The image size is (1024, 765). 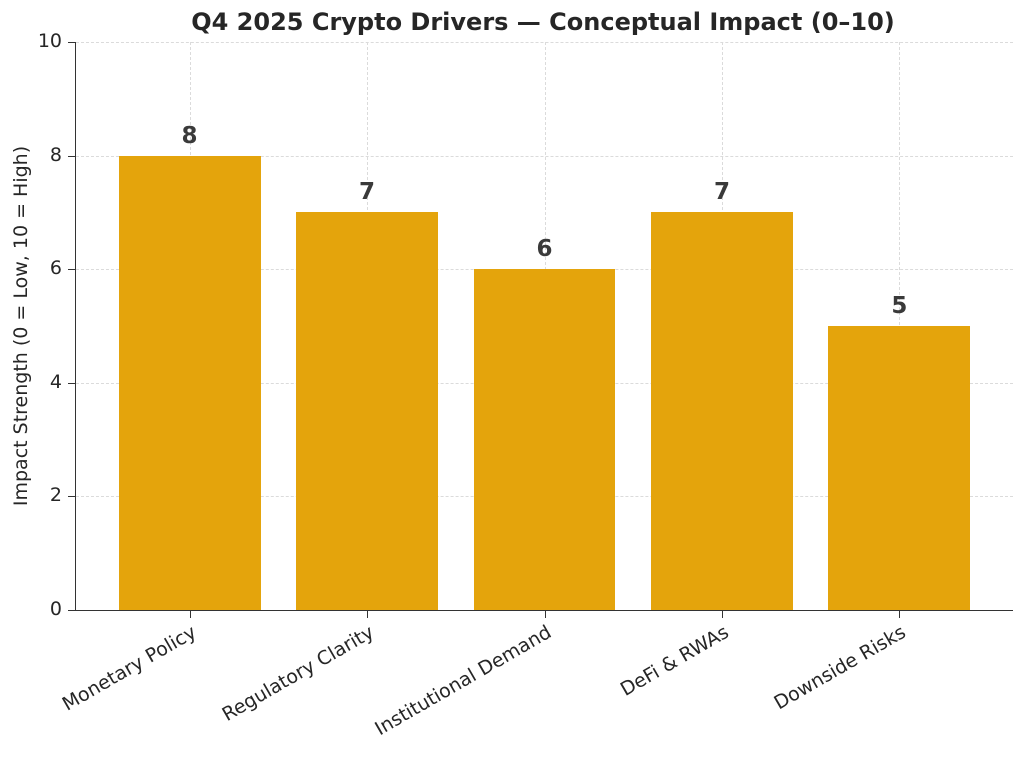 I want to click on x-tick-label: Institutional Demand, so click(x=463, y=681).